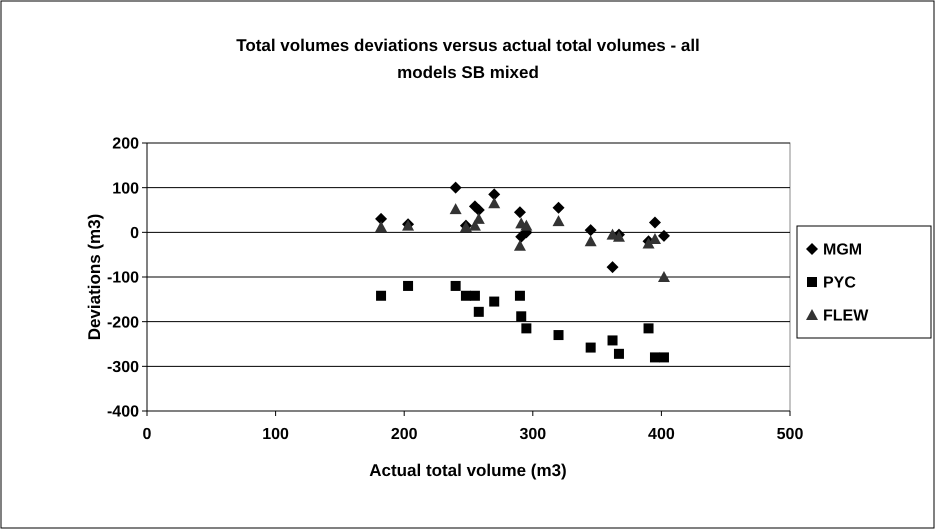 The height and width of the screenshot is (529, 935). I want to click on y-tick-label: -100, so click(123, 278).